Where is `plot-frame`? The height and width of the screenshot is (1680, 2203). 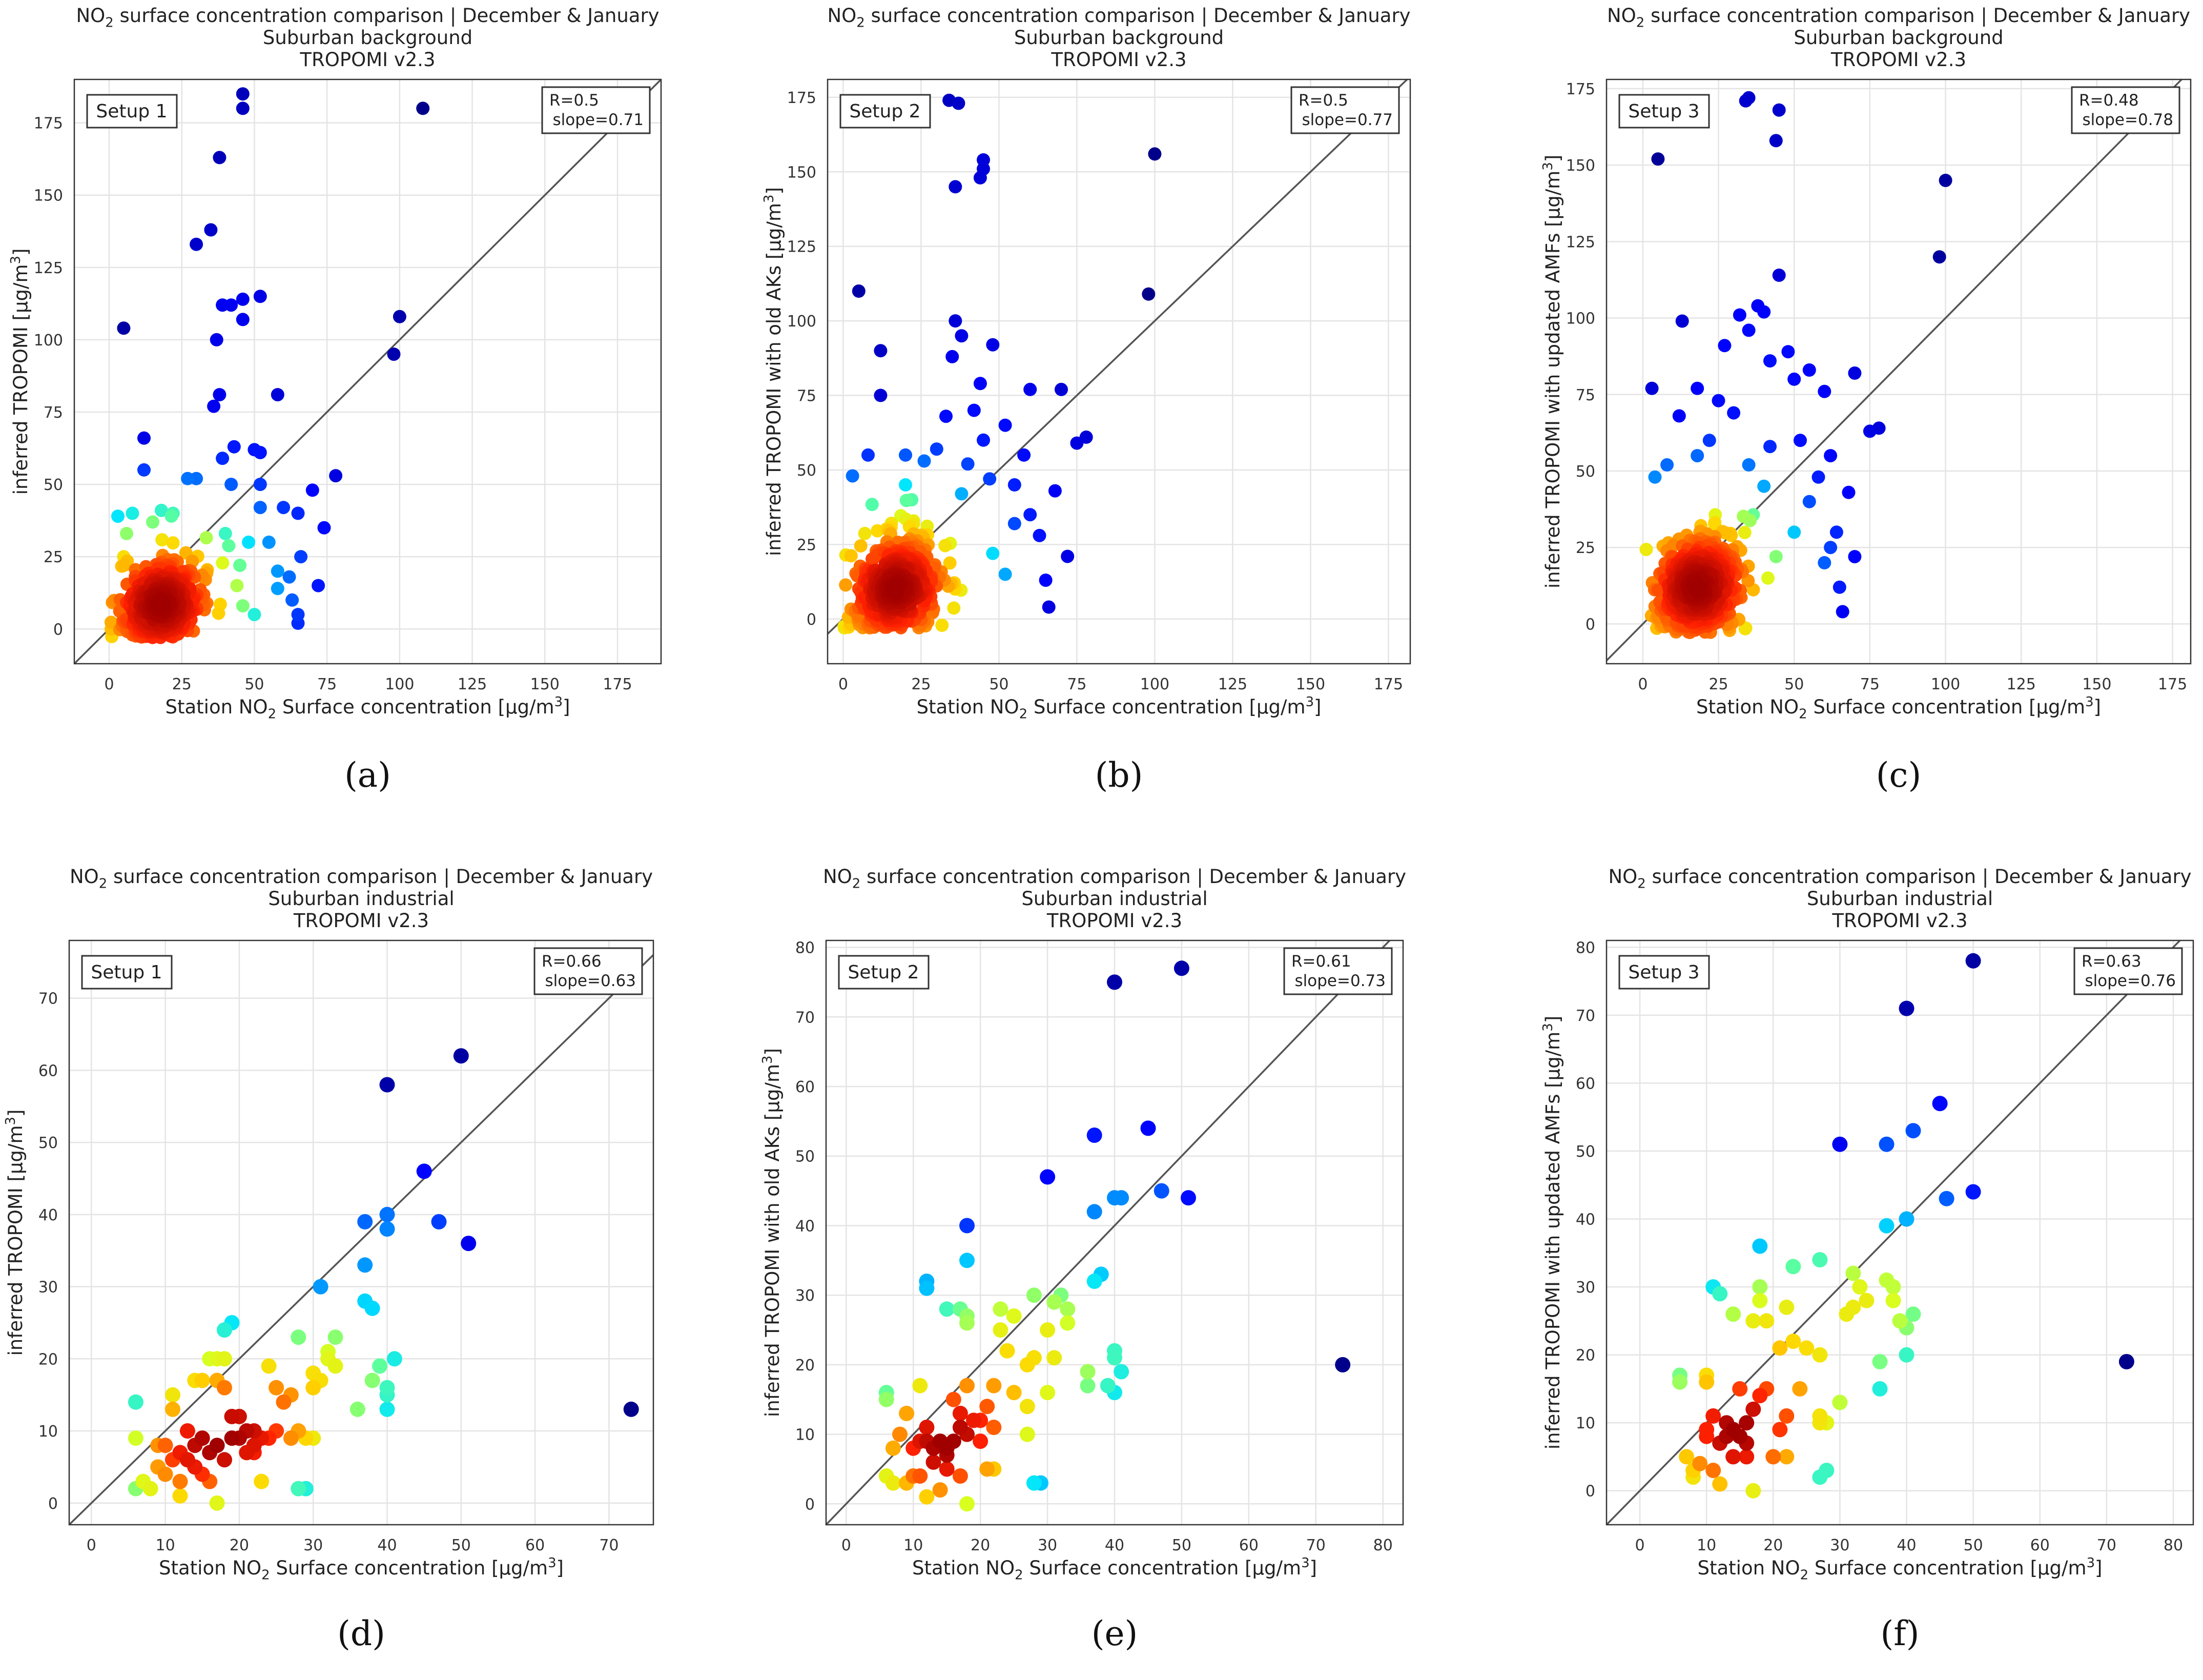
plot-frame is located at coordinates (1898, 371).